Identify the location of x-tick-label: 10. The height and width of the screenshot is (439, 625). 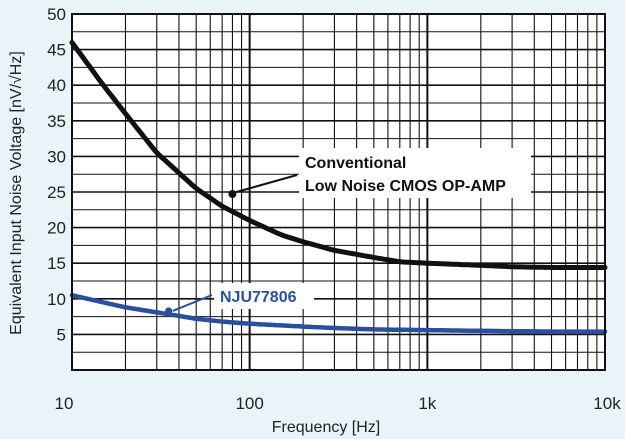
(64, 403).